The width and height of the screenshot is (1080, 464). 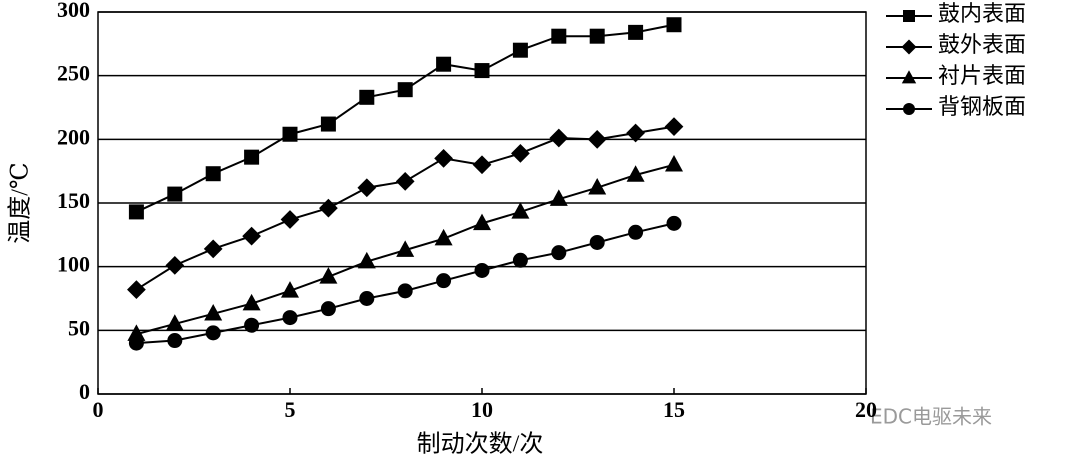 I want to click on y-tick-label: 50, so click(x=79, y=327).